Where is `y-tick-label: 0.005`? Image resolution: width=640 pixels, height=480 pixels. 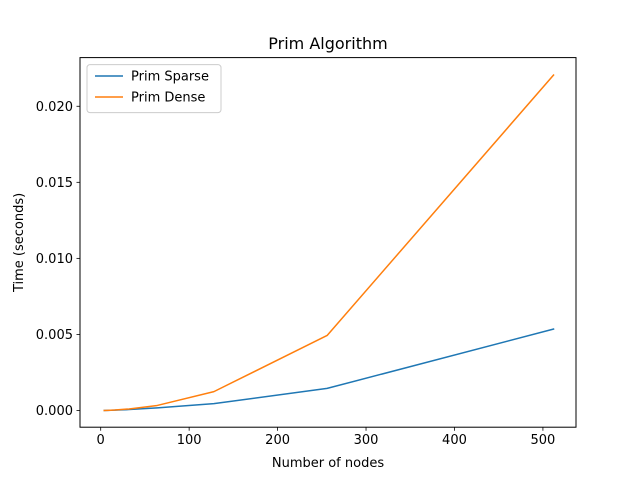
y-tick-label: 0.005 is located at coordinates (54, 335).